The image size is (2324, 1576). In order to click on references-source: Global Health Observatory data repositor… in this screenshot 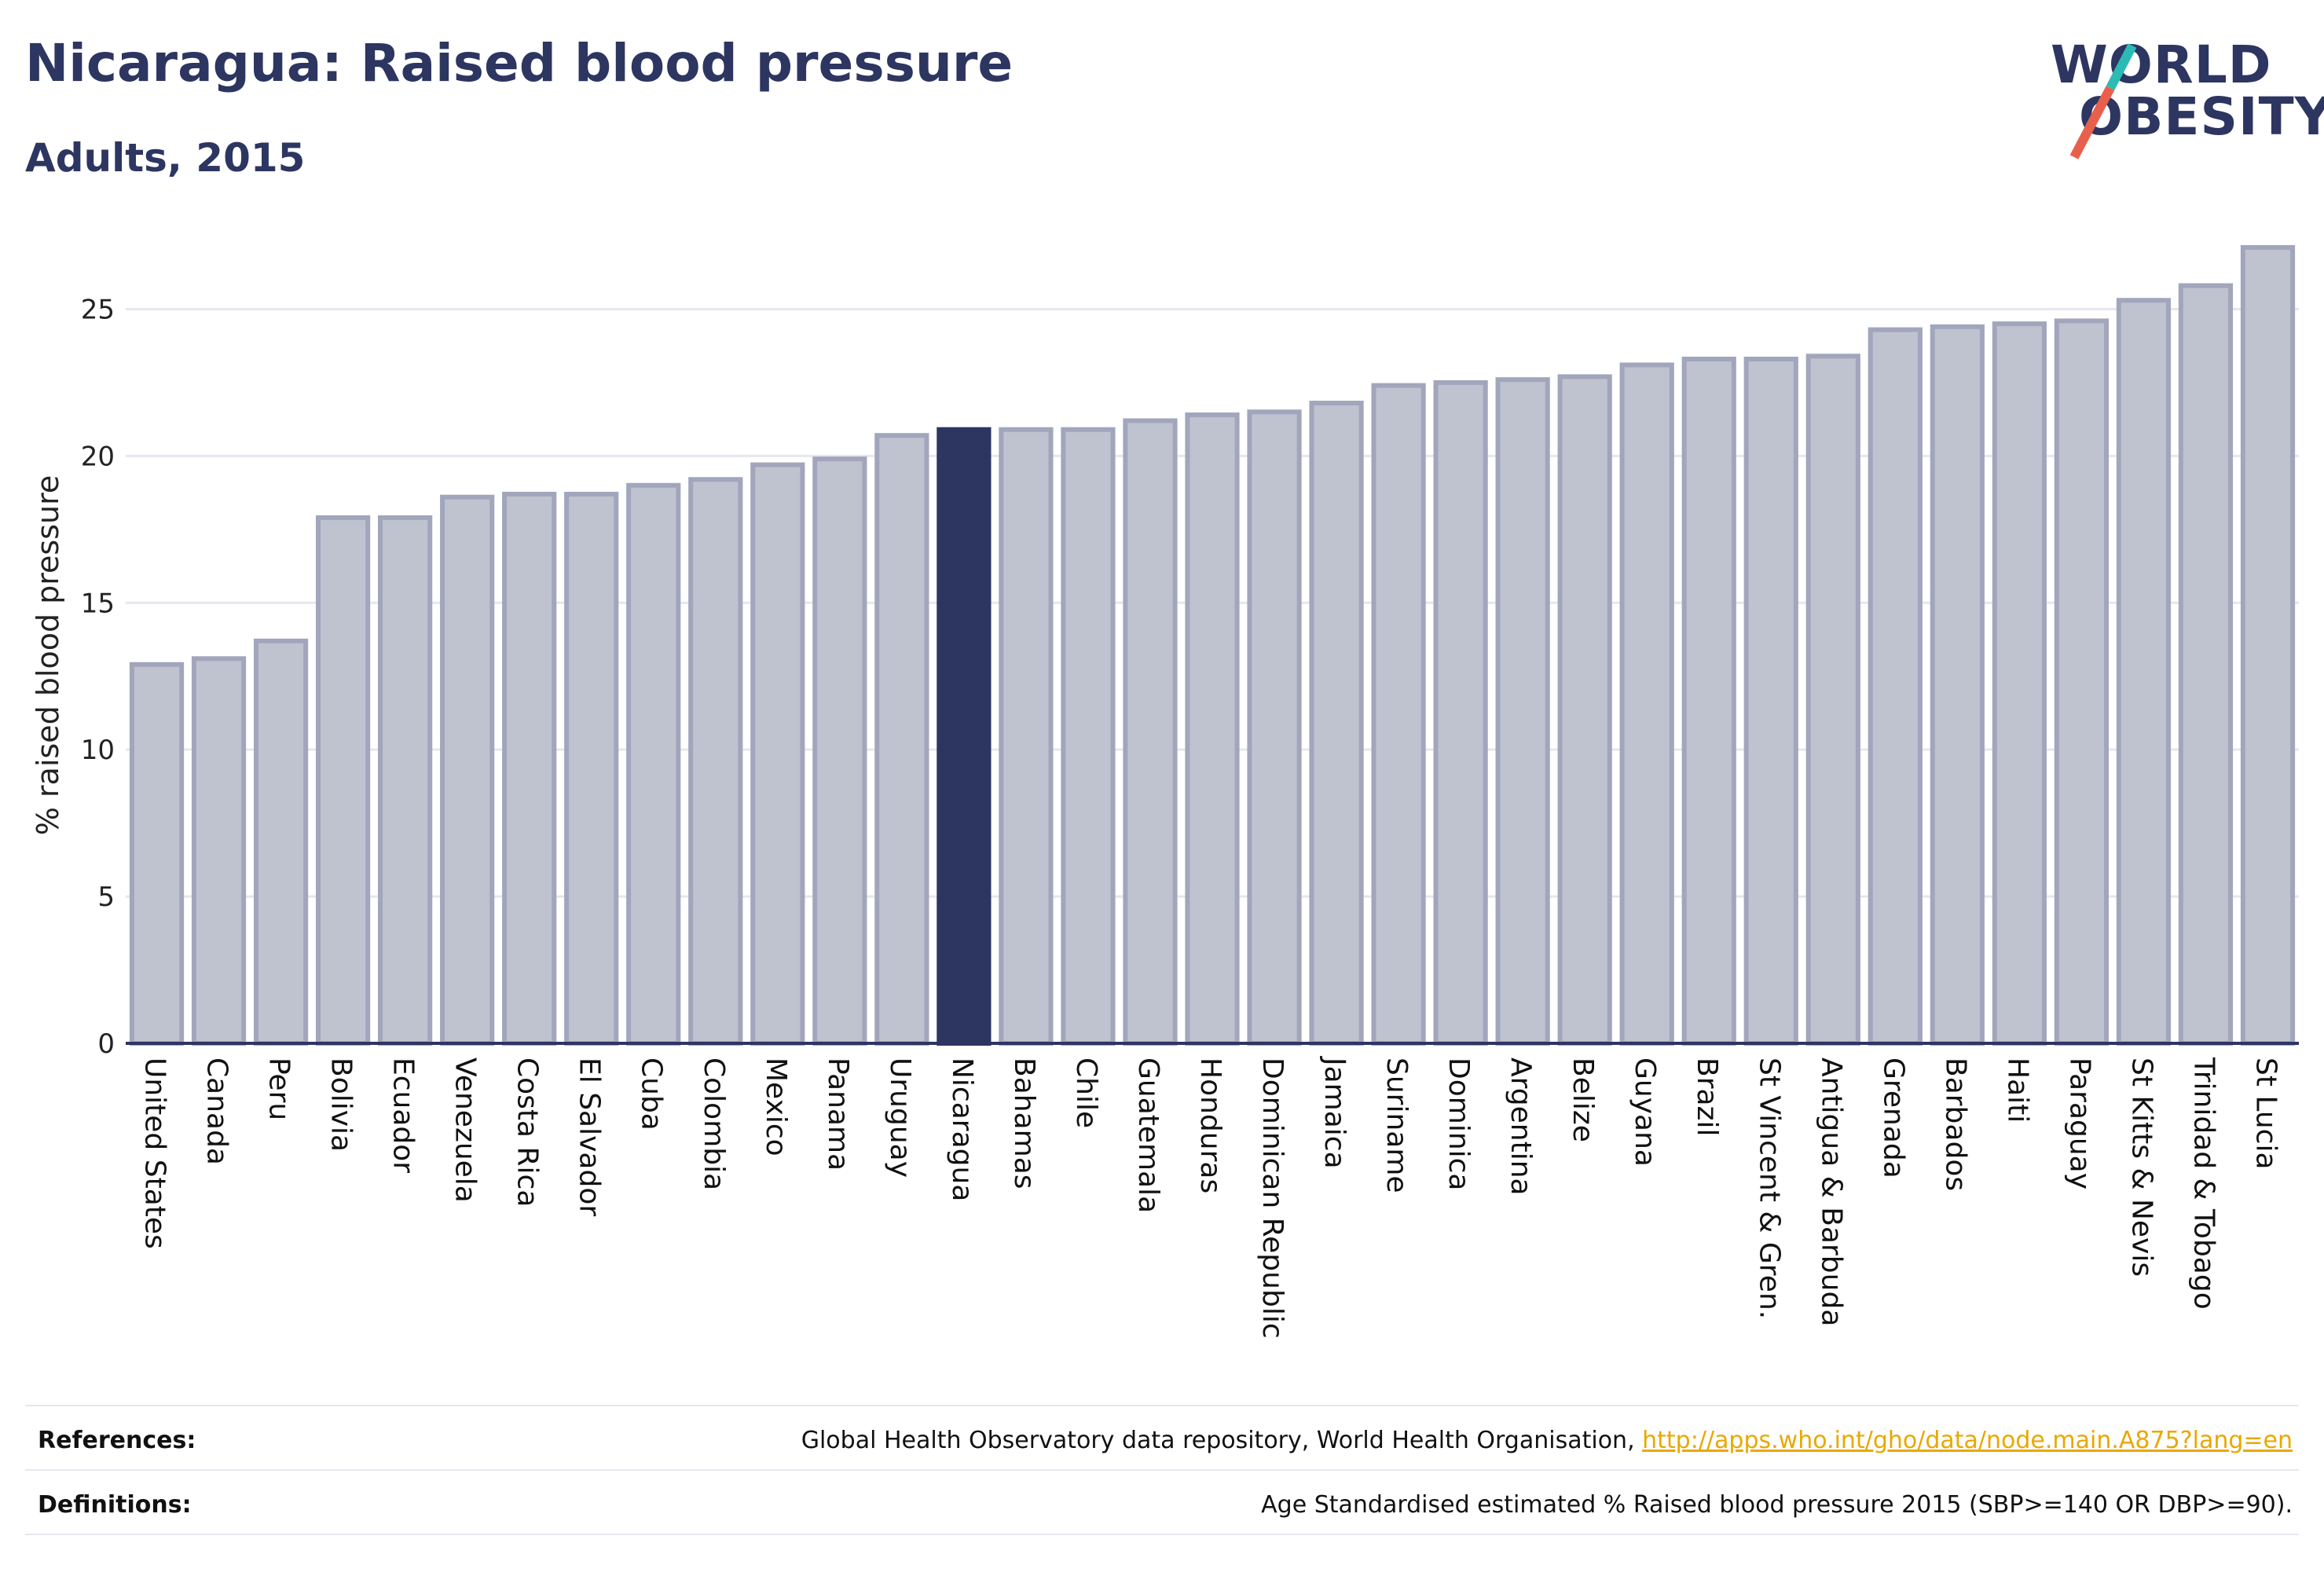, I will do `click(1222, 1440)`.